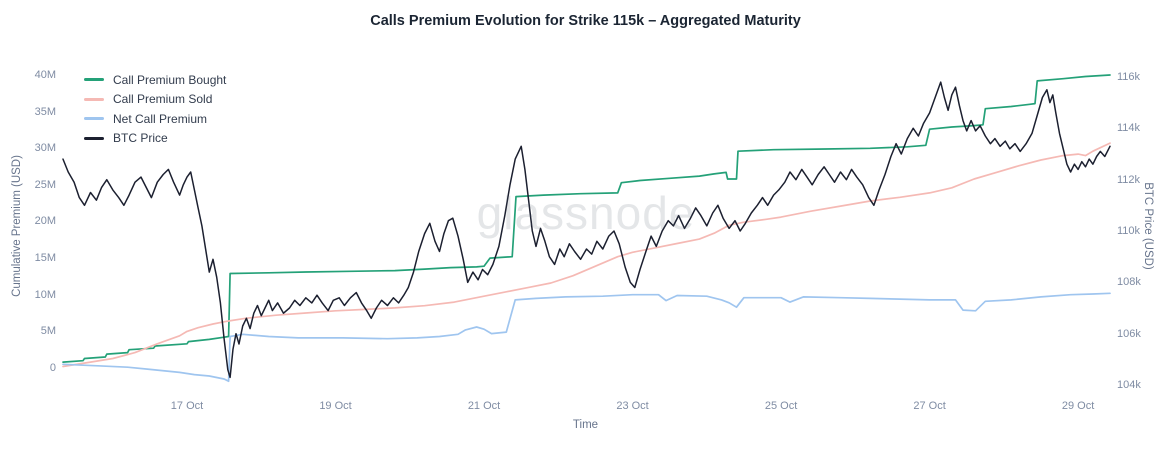 This screenshot has width=1171, height=450. What do you see at coordinates (45, 184) in the screenshot?
I see `y-tick-left: 25M` at bounding box center [45, 184].